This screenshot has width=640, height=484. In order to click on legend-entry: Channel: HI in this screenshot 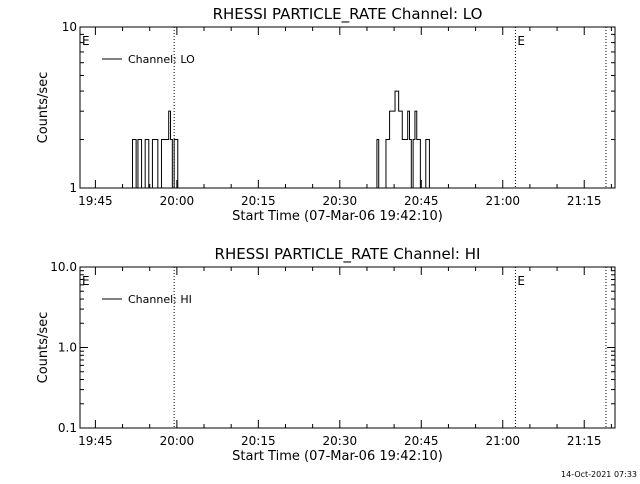, I will do `click(160, 299)`.